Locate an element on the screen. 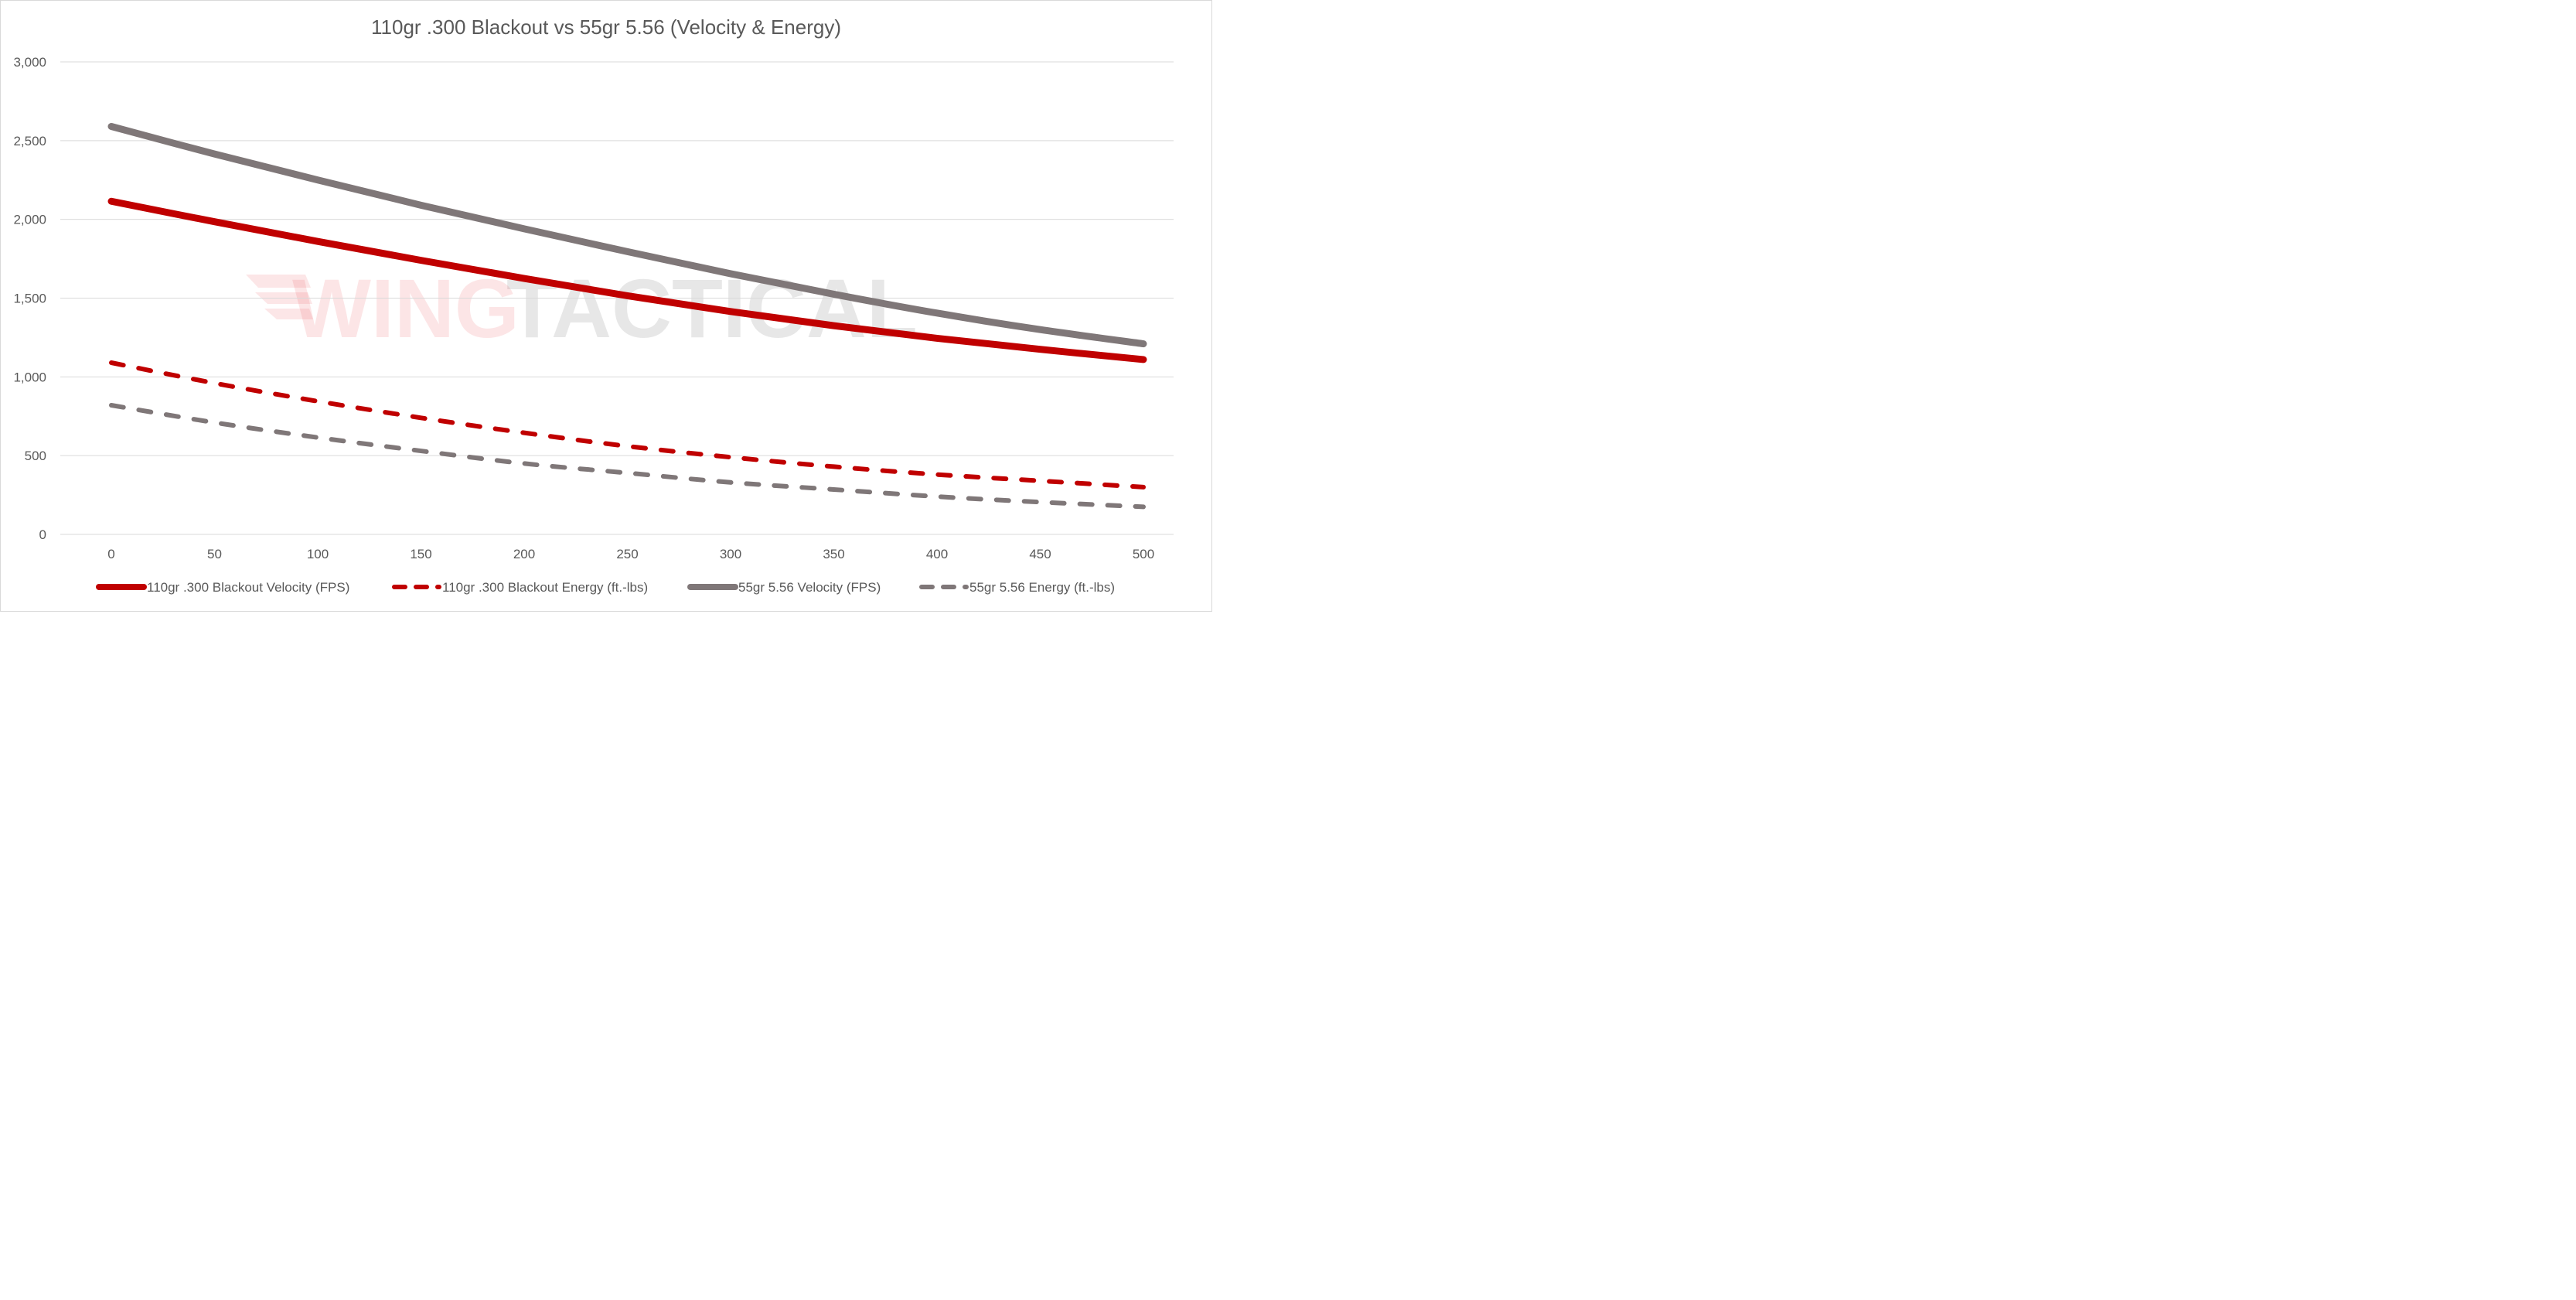 This screenshot has width=2576, height=1300. series-line-110gr-300-blackout-energy-ft-lbs is located at coordinates (627, 425).